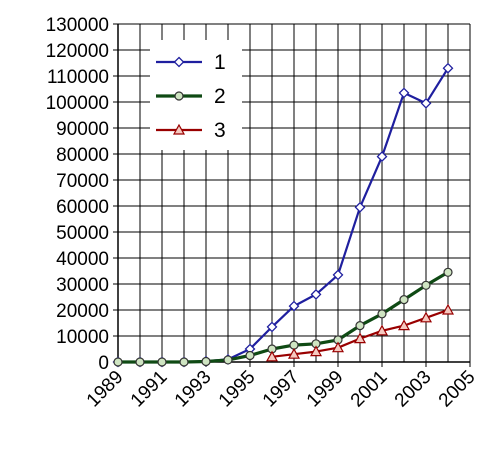 The height and width of the screenshot is (450, 480). What do you see at coordinates (149, 389) in the screenshot?
I see `x-tick-label: 1991` at bounding box center [149, 389].